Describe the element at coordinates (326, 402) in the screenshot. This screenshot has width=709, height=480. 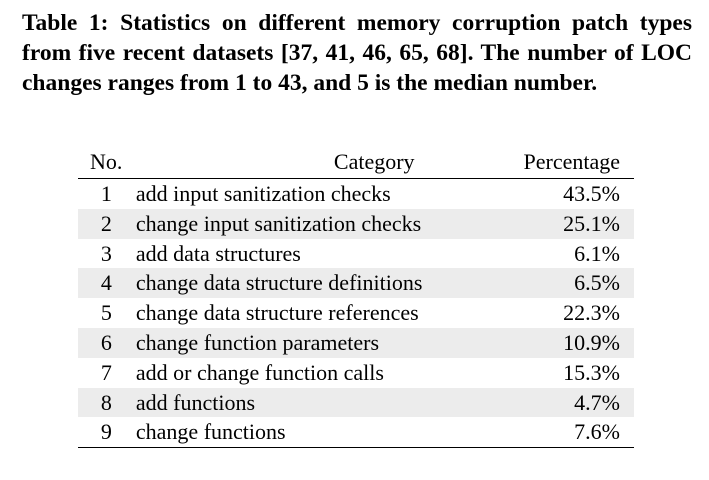
I see `row-category: add functions` at that location.